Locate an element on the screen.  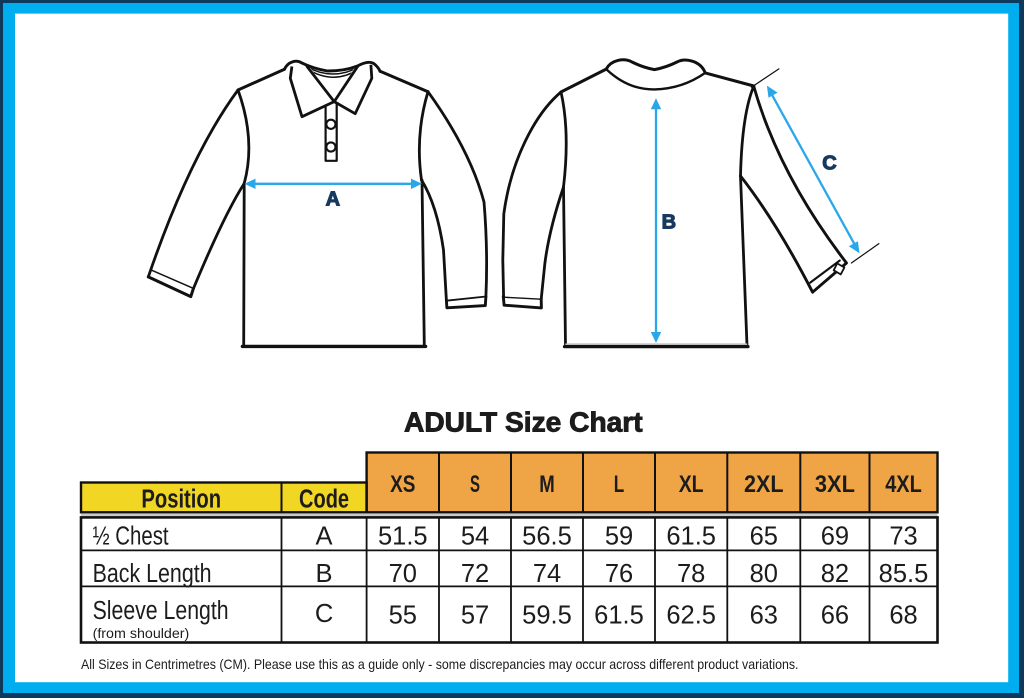
svg-text: 62.5 is located at coordinates (691, 616).